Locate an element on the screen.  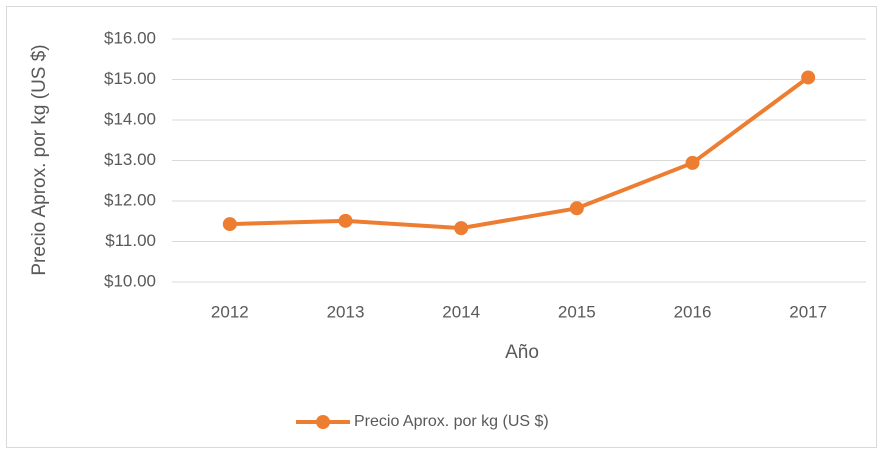
x-tick-label: 2015 is located at coordinates (577, 311).